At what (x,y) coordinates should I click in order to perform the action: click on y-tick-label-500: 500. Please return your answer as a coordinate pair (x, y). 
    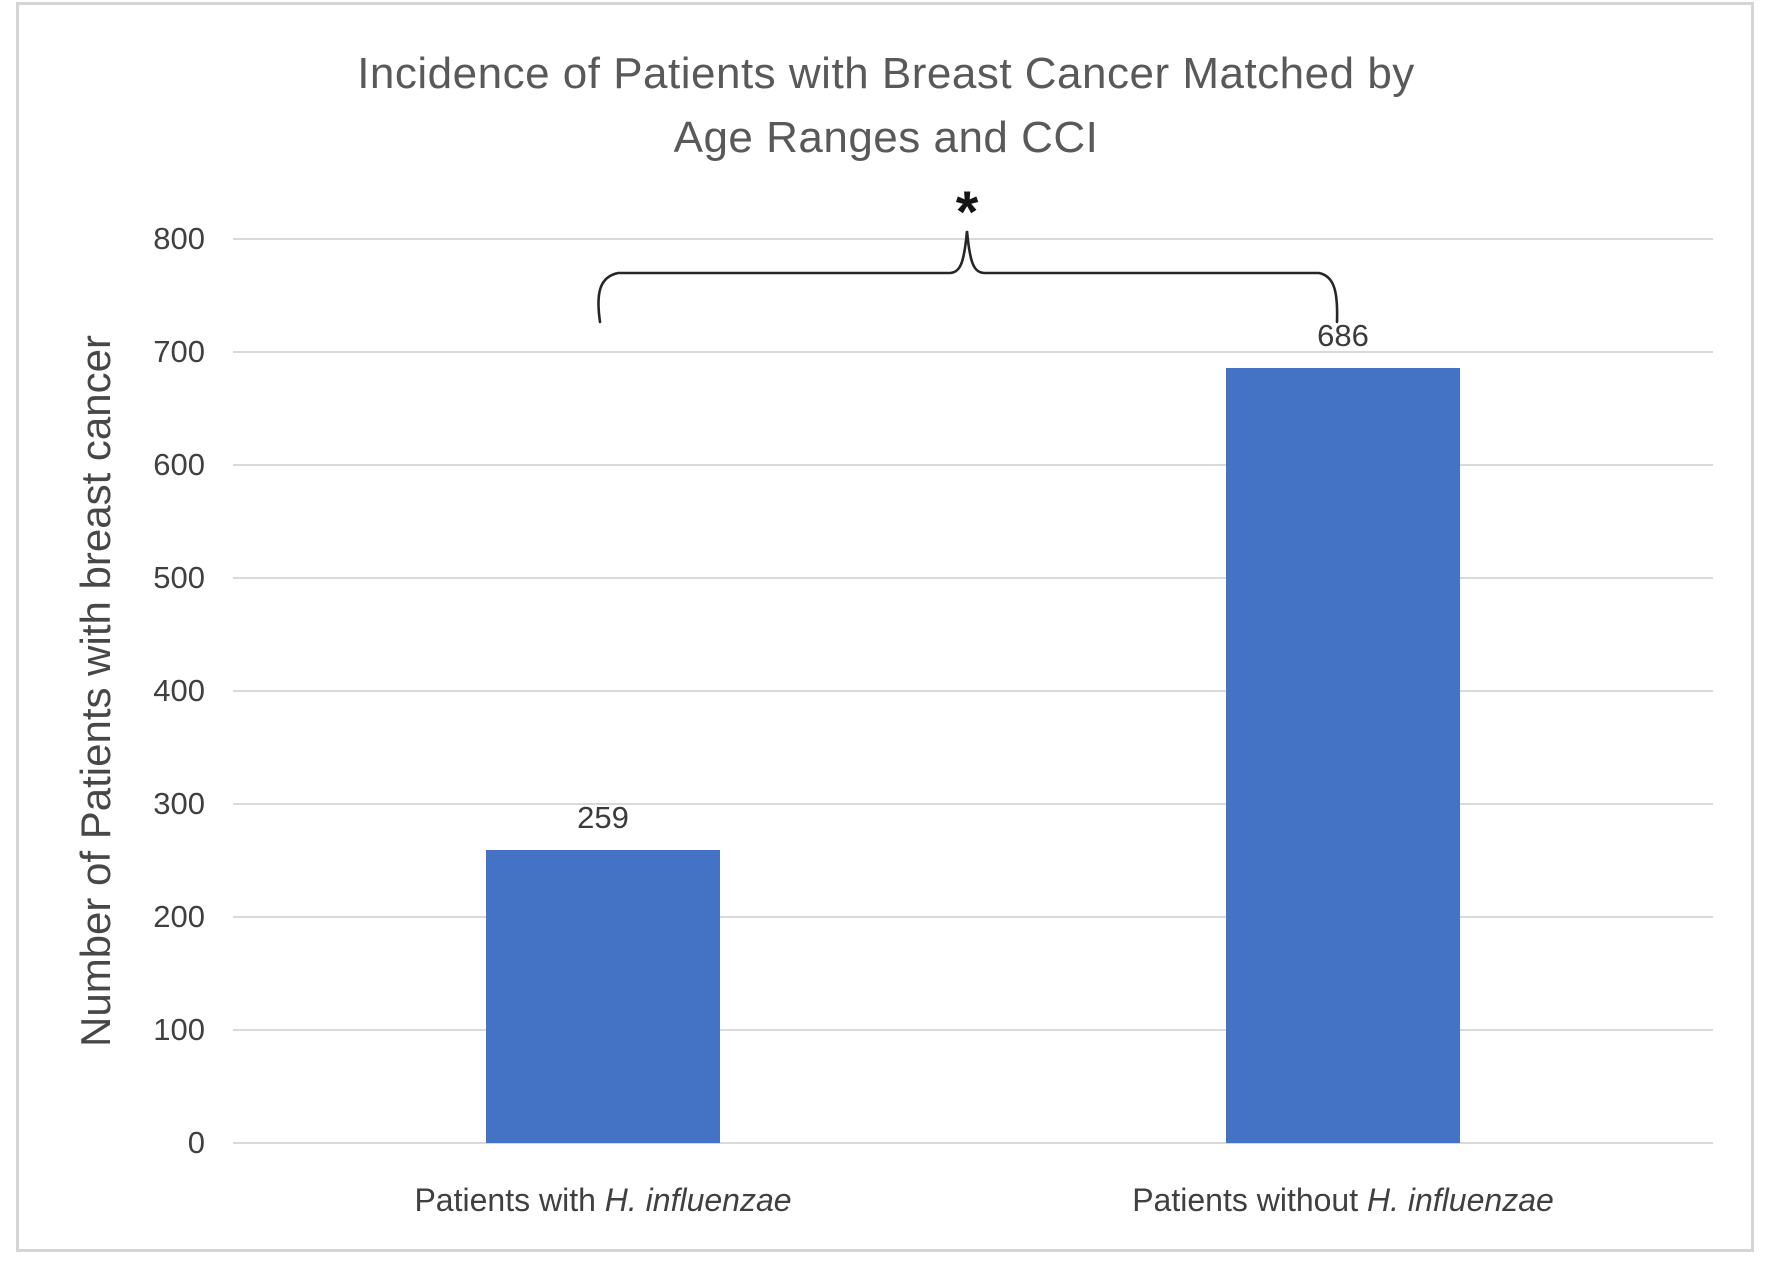
    Looking at the image, I should click on (179, 577).